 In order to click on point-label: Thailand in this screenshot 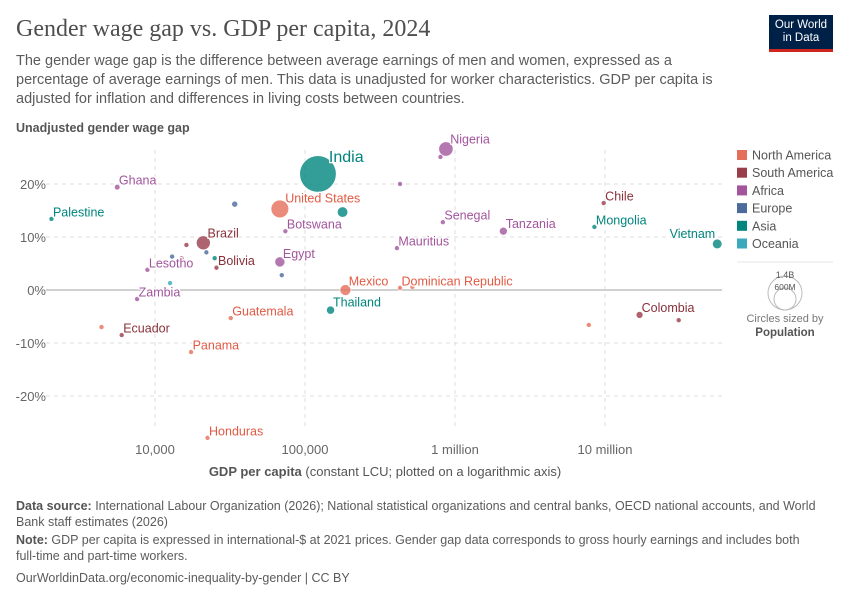, I will do `click(357, 303)`.